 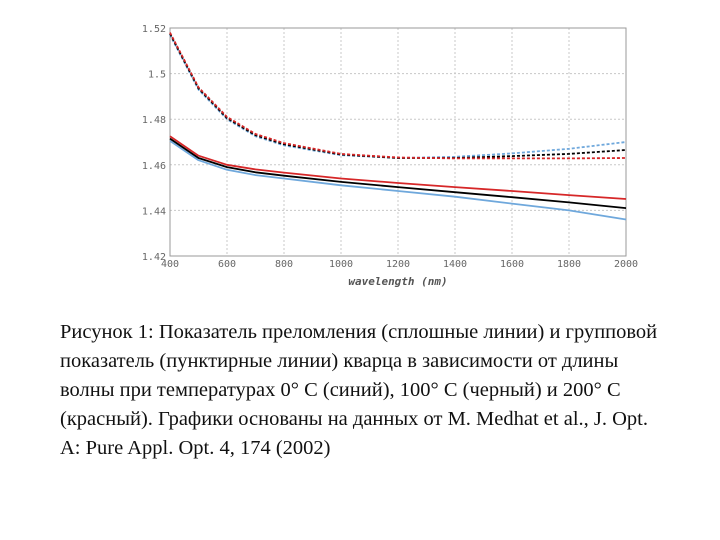 What do you see at coordinates (154, 120) in the screenshot?
I see `y-tick-label: 1.48` at bounding box center [154, 120].